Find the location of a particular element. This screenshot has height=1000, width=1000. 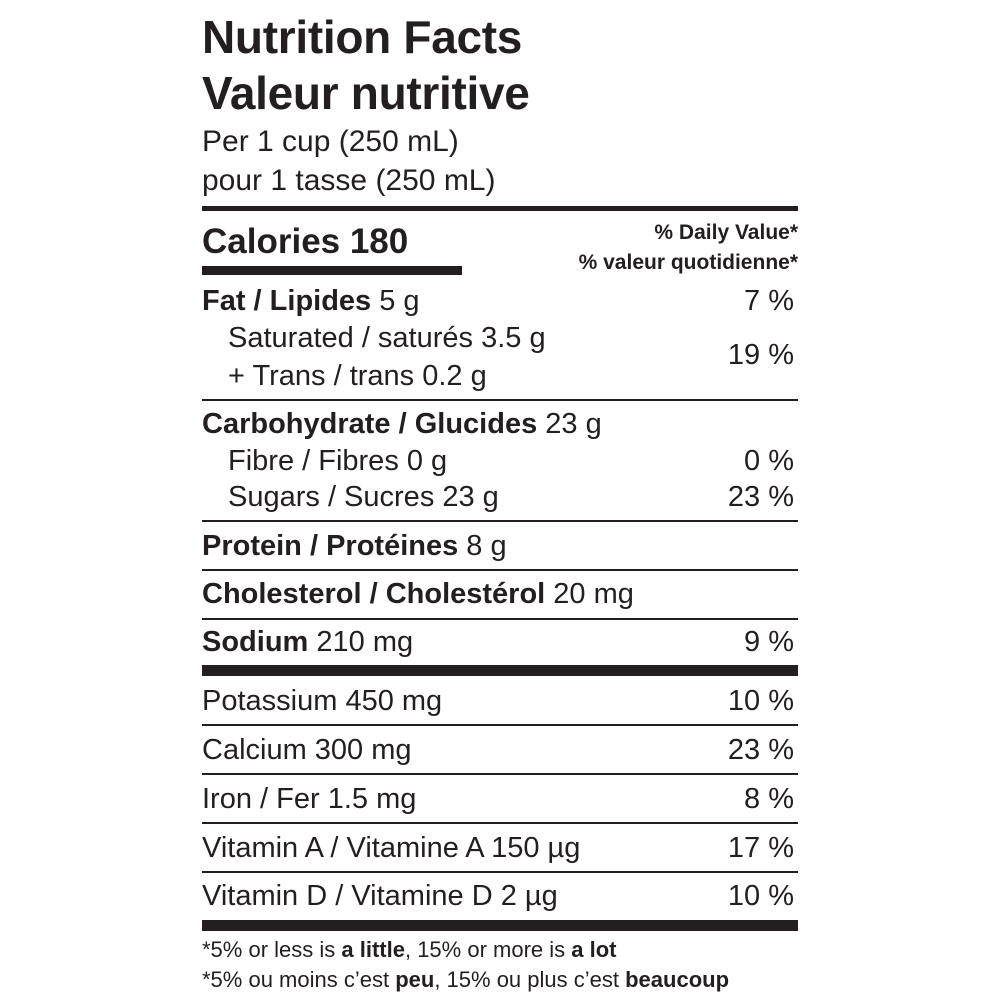

title-english: Nutrition Facts is located at coordinates (362, 37).